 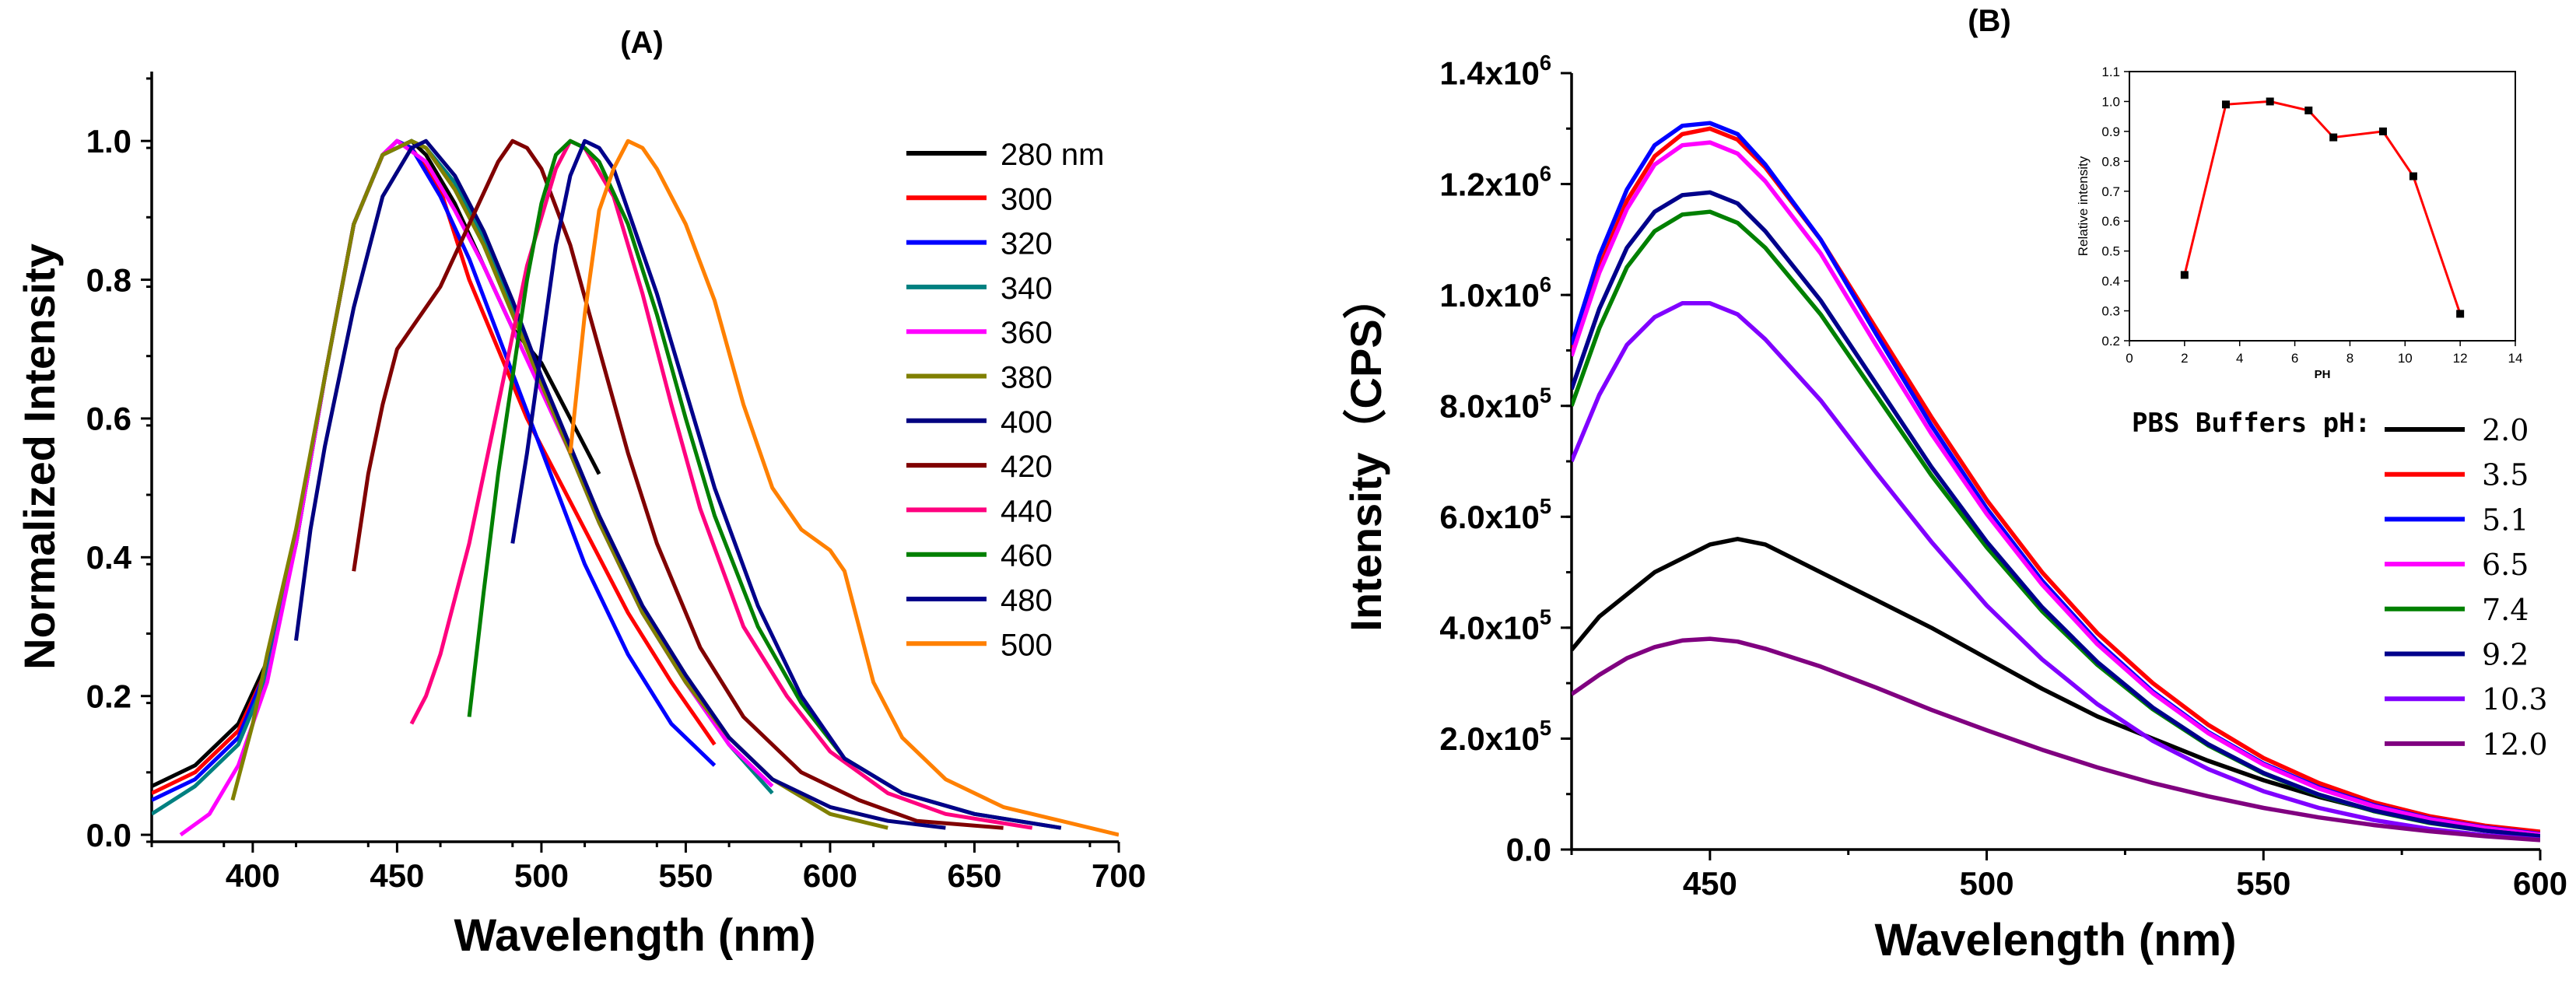 What do you see at coordinates (2405, 358) in the screenshot?
I see `inset-x-tick-label: 10` at bounding box center [2405, 358].